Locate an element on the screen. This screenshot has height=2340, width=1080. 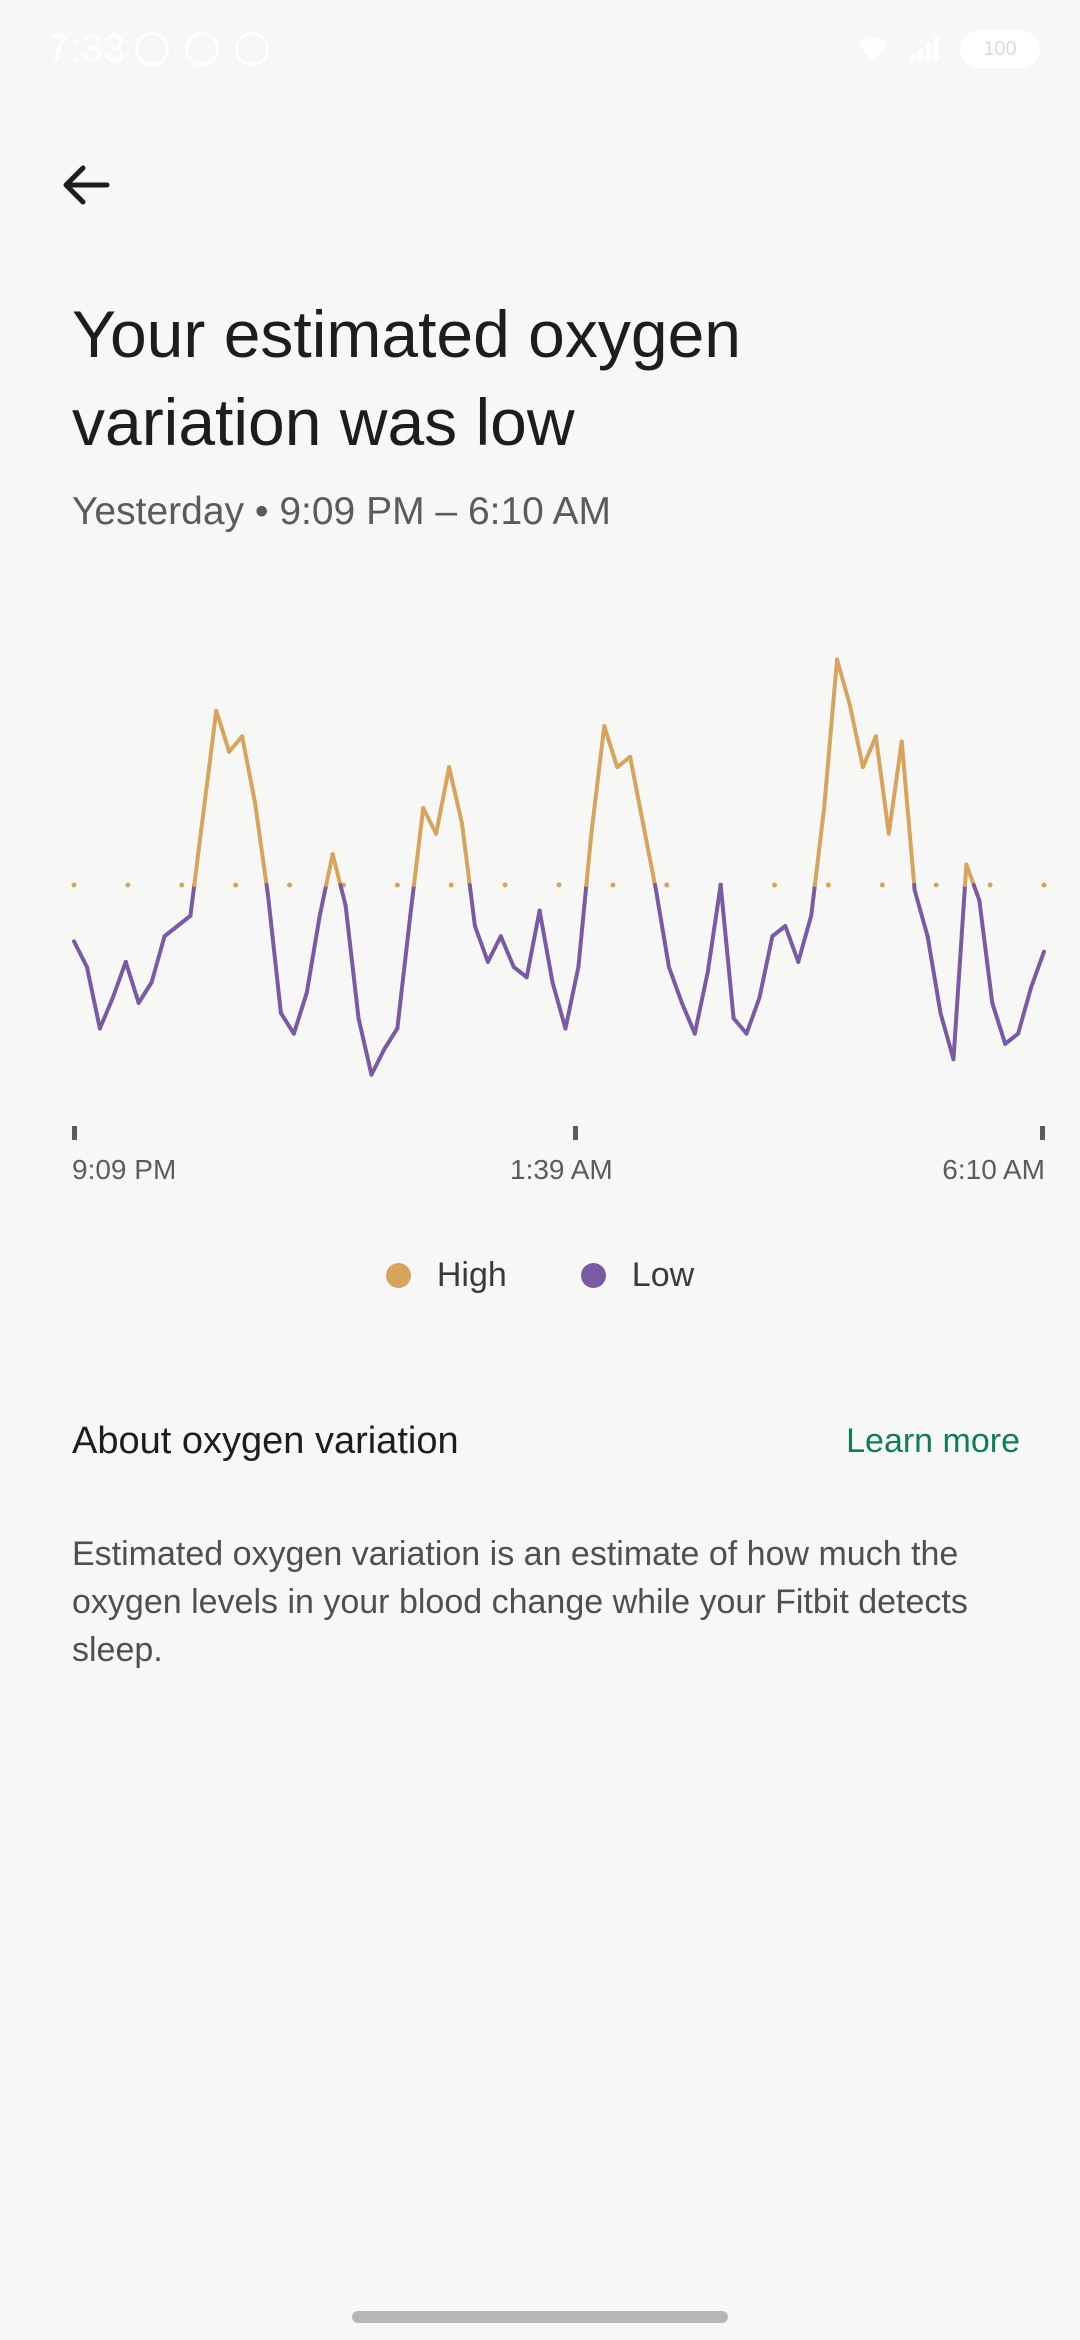
notification-icons is located at coordinates (202, 49).